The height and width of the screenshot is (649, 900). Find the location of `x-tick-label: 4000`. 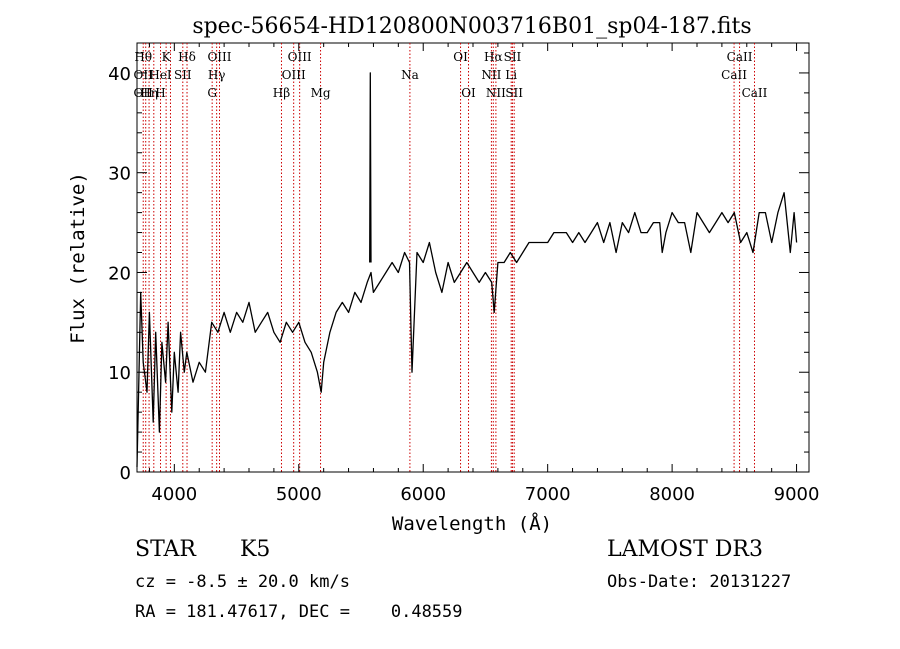

x-tick-label: 4000 is located at coordinates (174, 494).